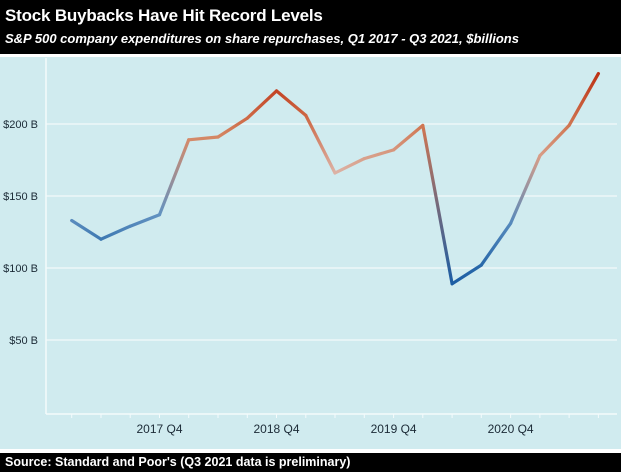  What do you see at coordinates (20, 269) in the screenshot?
I see `y-tick-label: $100 B` at bounding box center [20, 269].